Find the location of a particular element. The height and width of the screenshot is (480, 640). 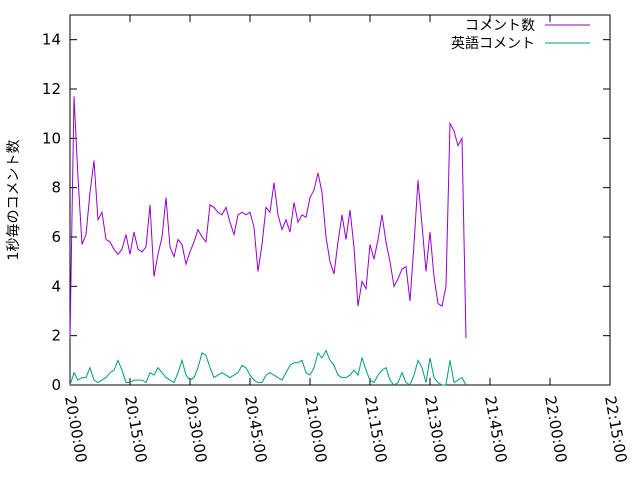

x-tick-label: 21:30:00 is located at coordinates (435, 429).